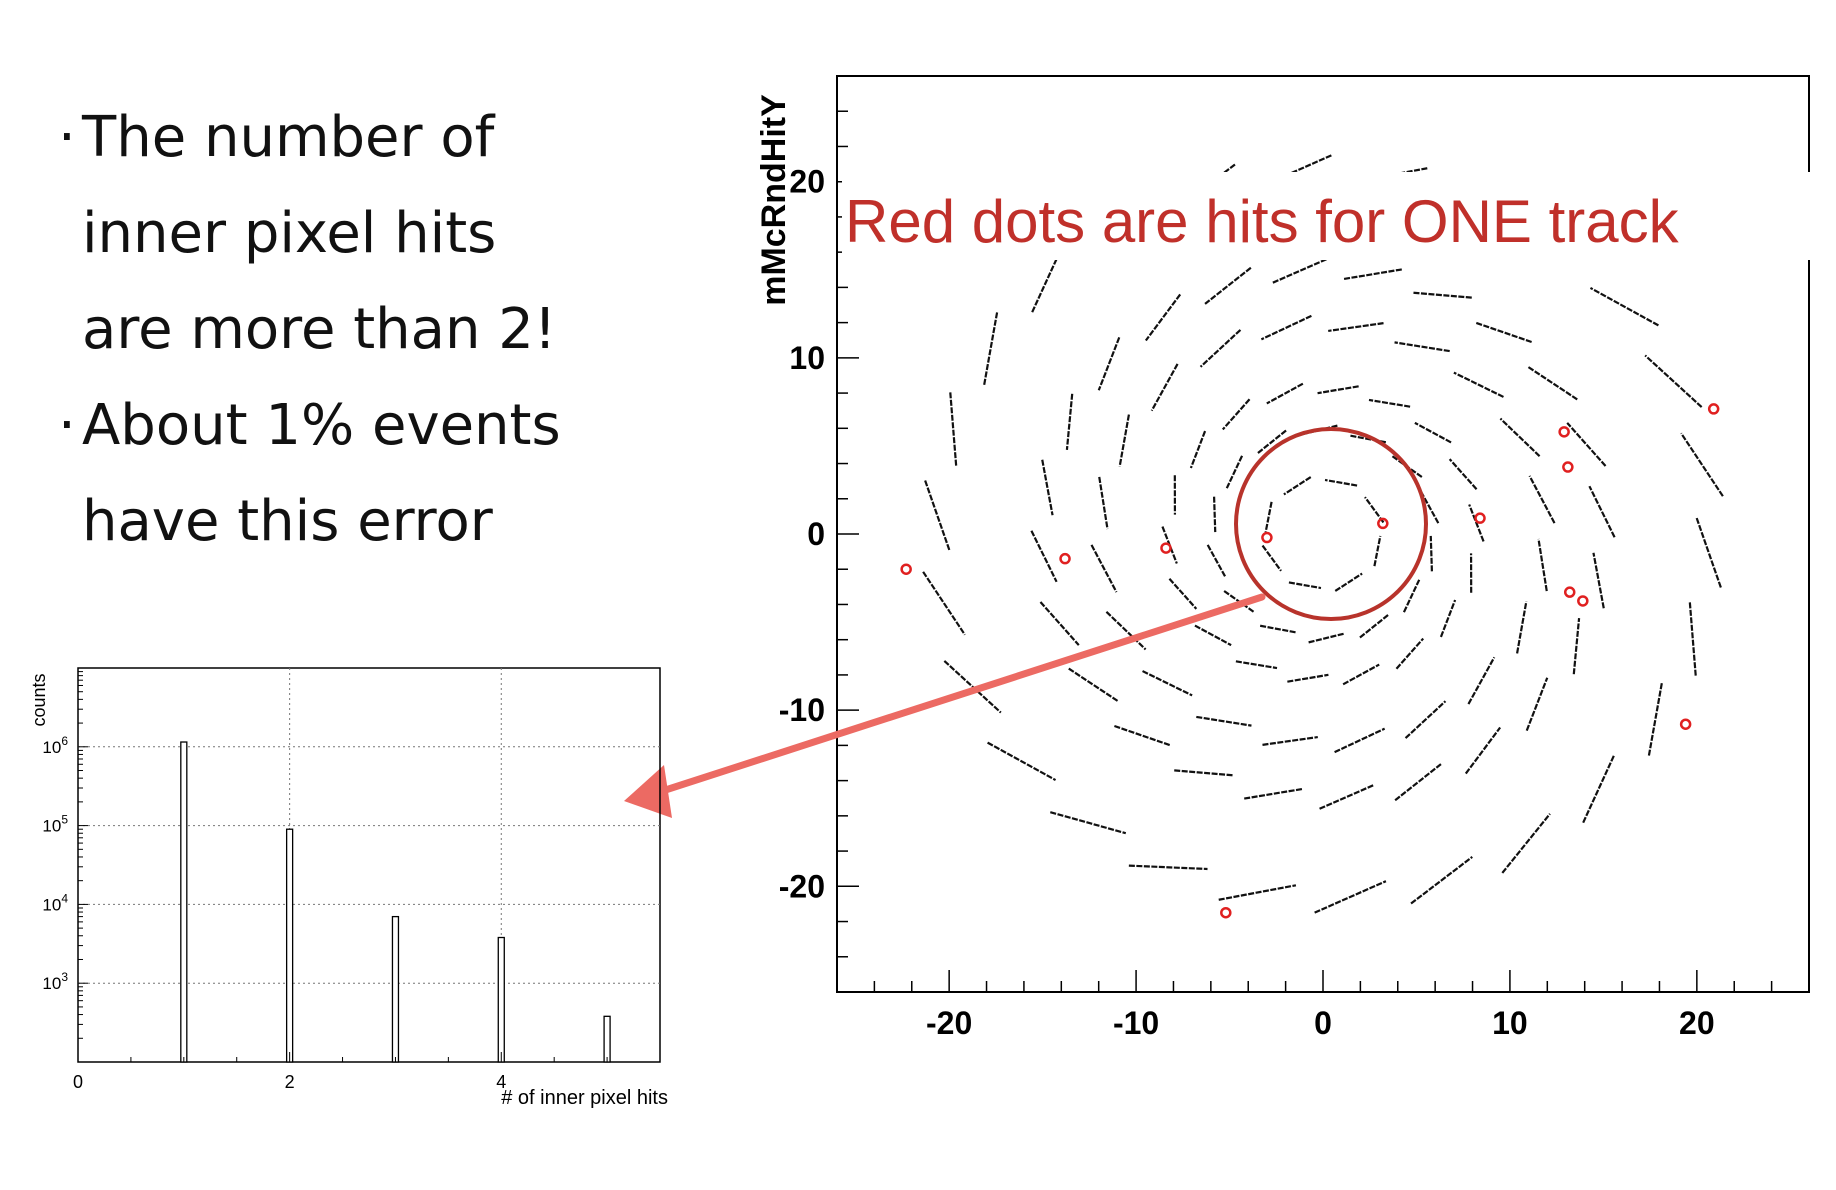  I want to click on bullet-line: · The number of, so click(358, 138).